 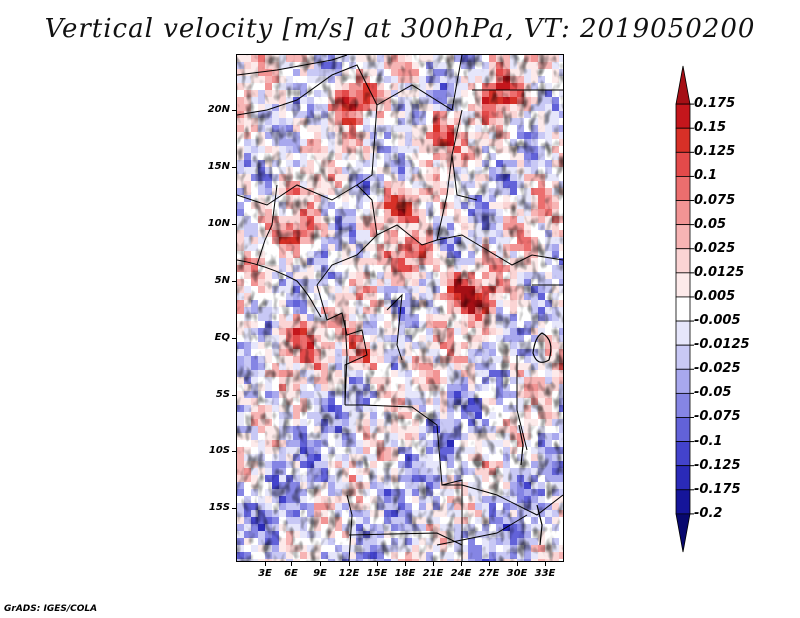 What do you see at coordinates (717, 417) in the screenshot?
I see `colorbar-level-label: -0.075` at bounding box center [717, 417].